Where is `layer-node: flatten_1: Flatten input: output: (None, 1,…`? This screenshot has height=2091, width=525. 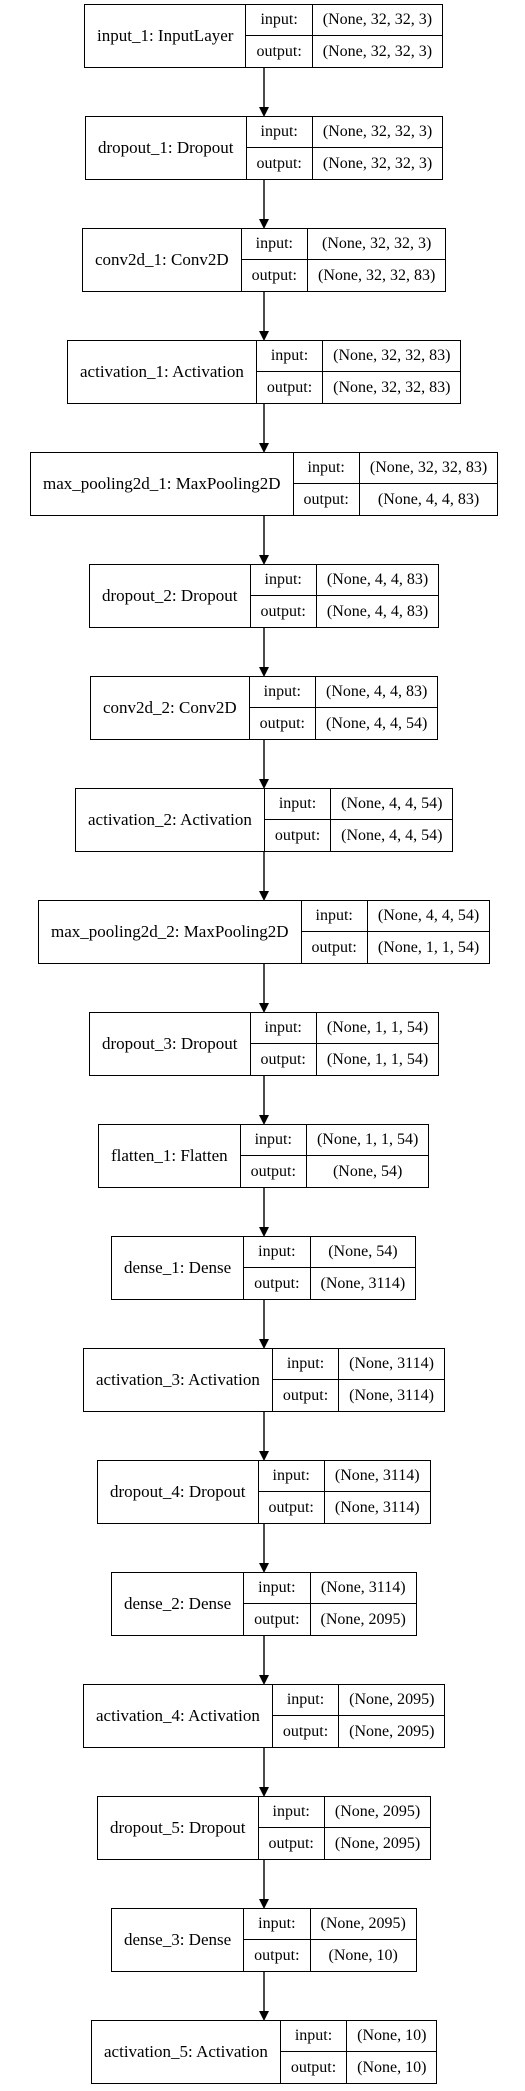
layer-node: flatten_1: Flatten input: output: (None, 1,… is located at coordinates (264, 1156).